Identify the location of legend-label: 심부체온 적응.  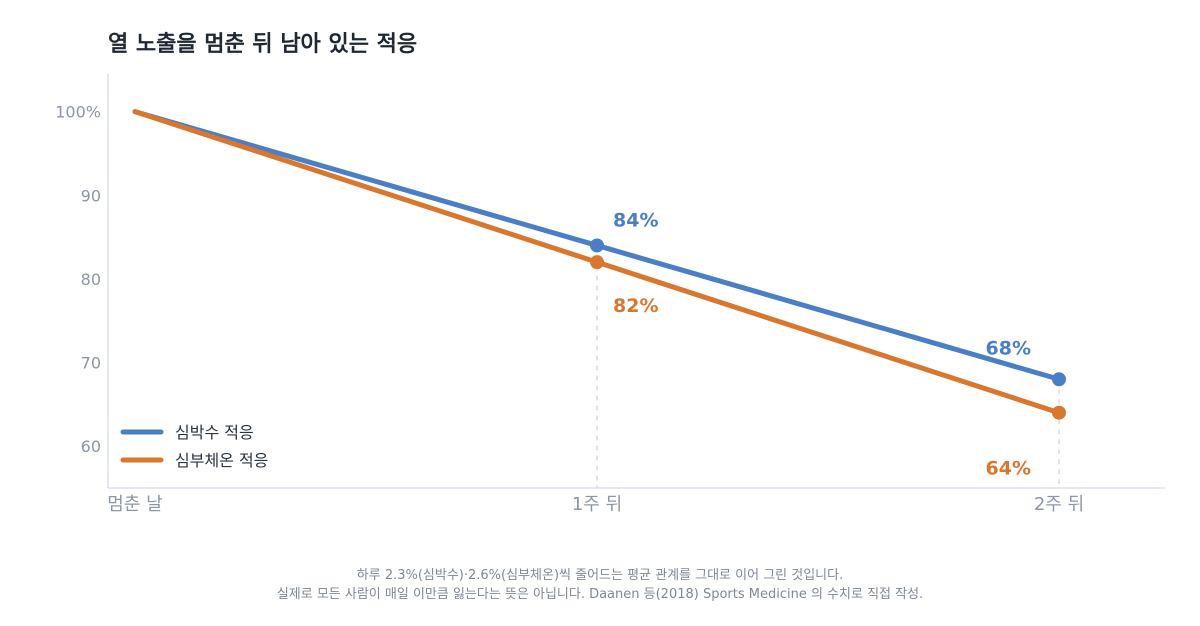
(221, 460).